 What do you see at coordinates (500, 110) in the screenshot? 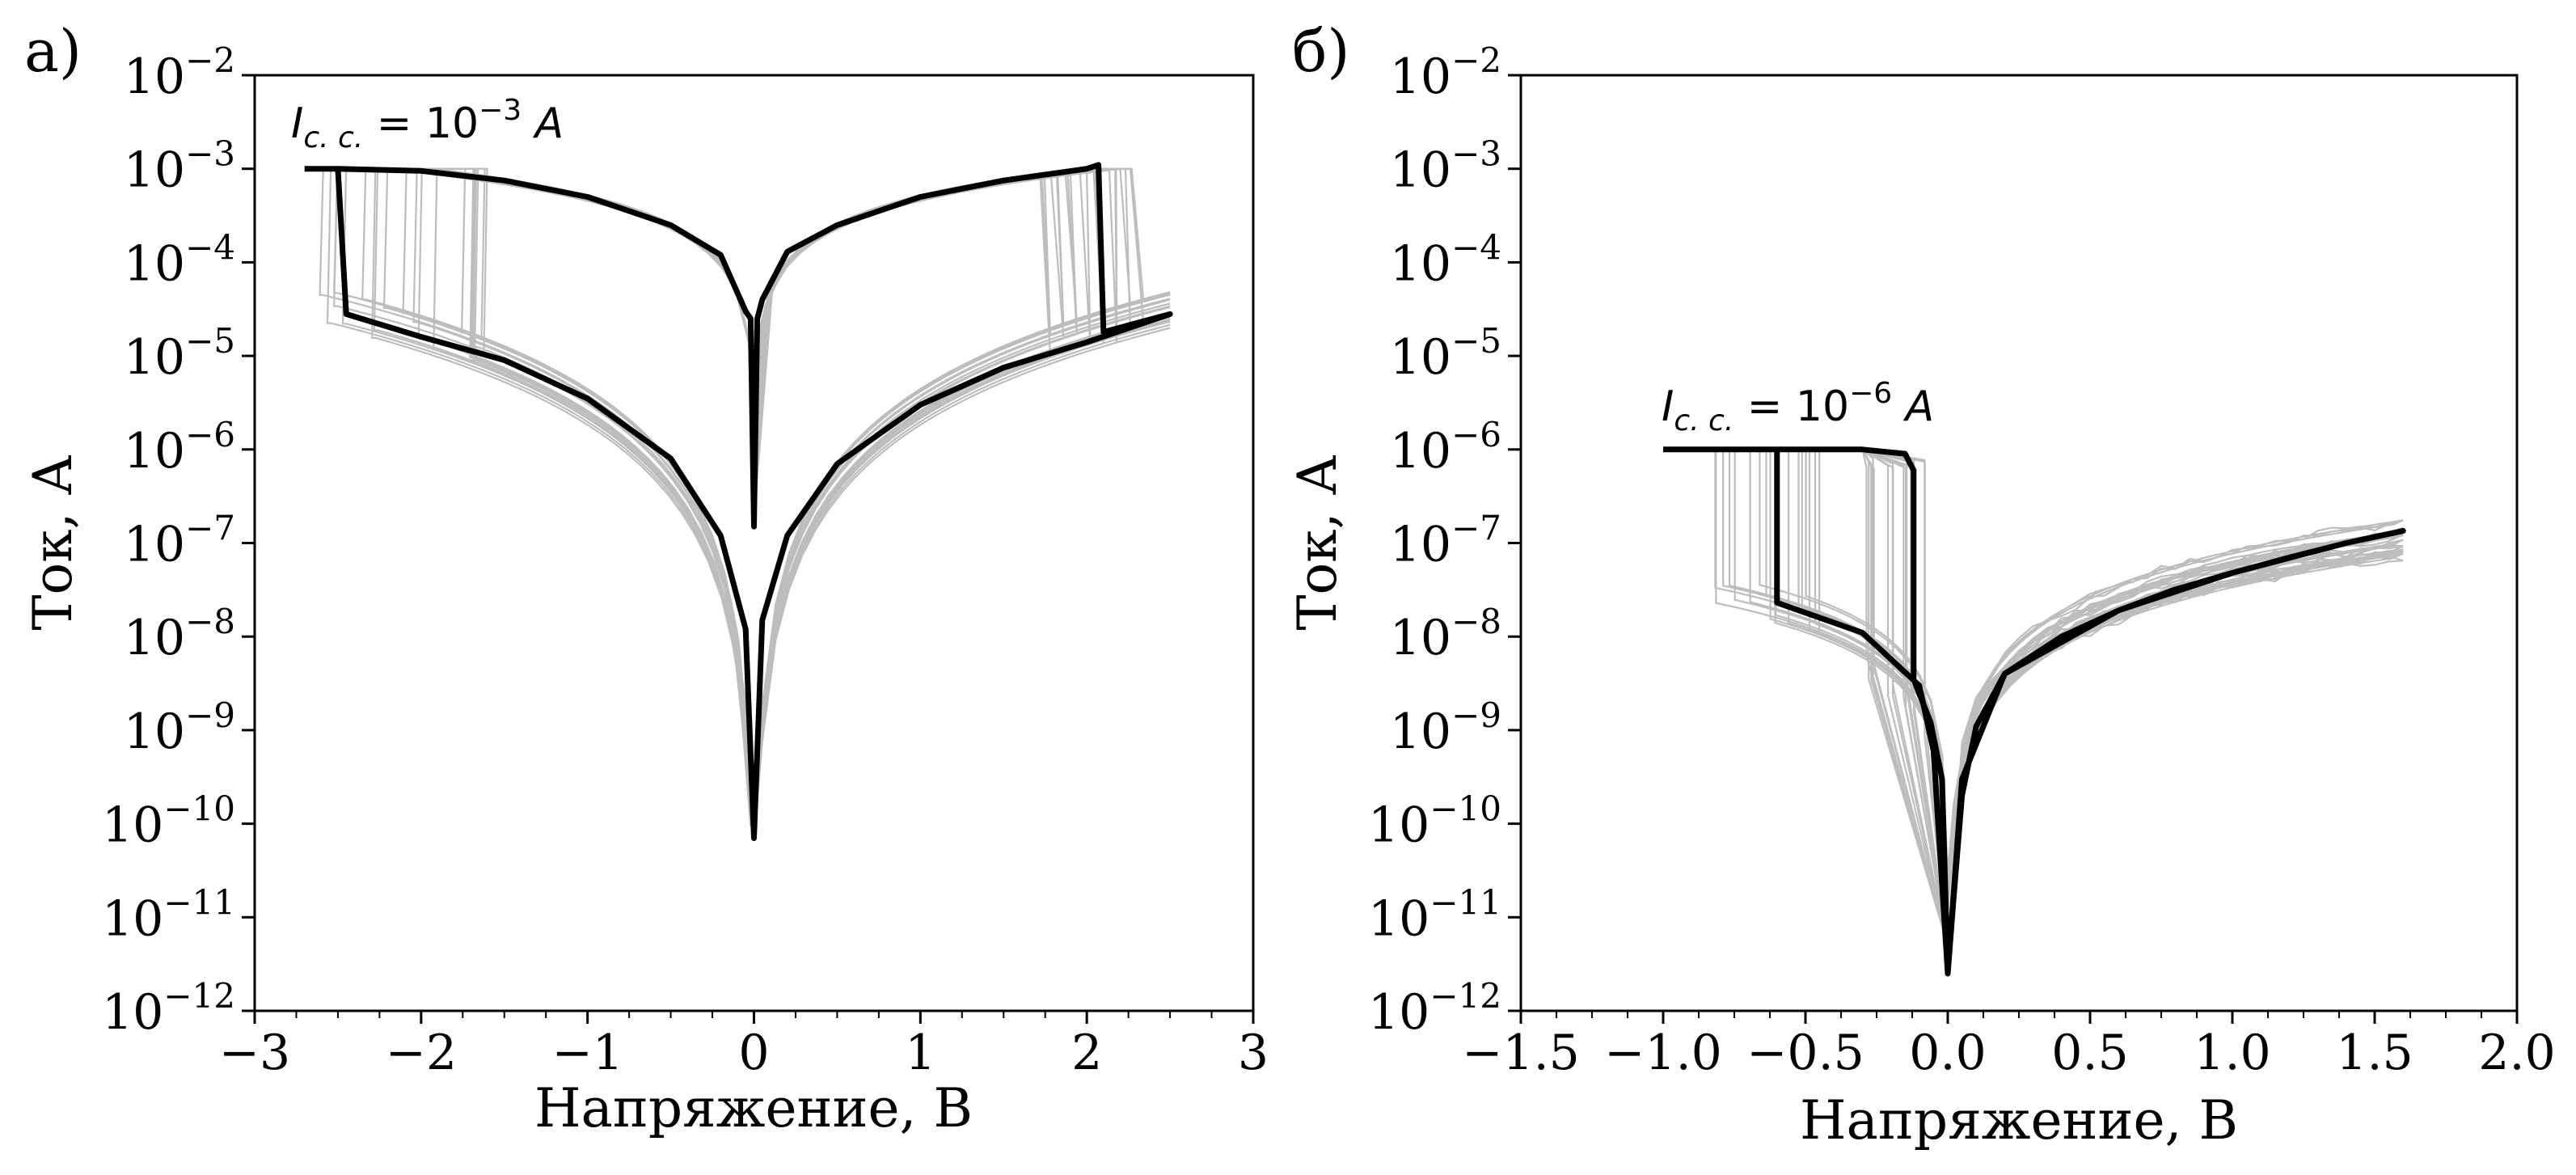
I see `annotation-a-exp: −3` at bounding box center [500, 110].